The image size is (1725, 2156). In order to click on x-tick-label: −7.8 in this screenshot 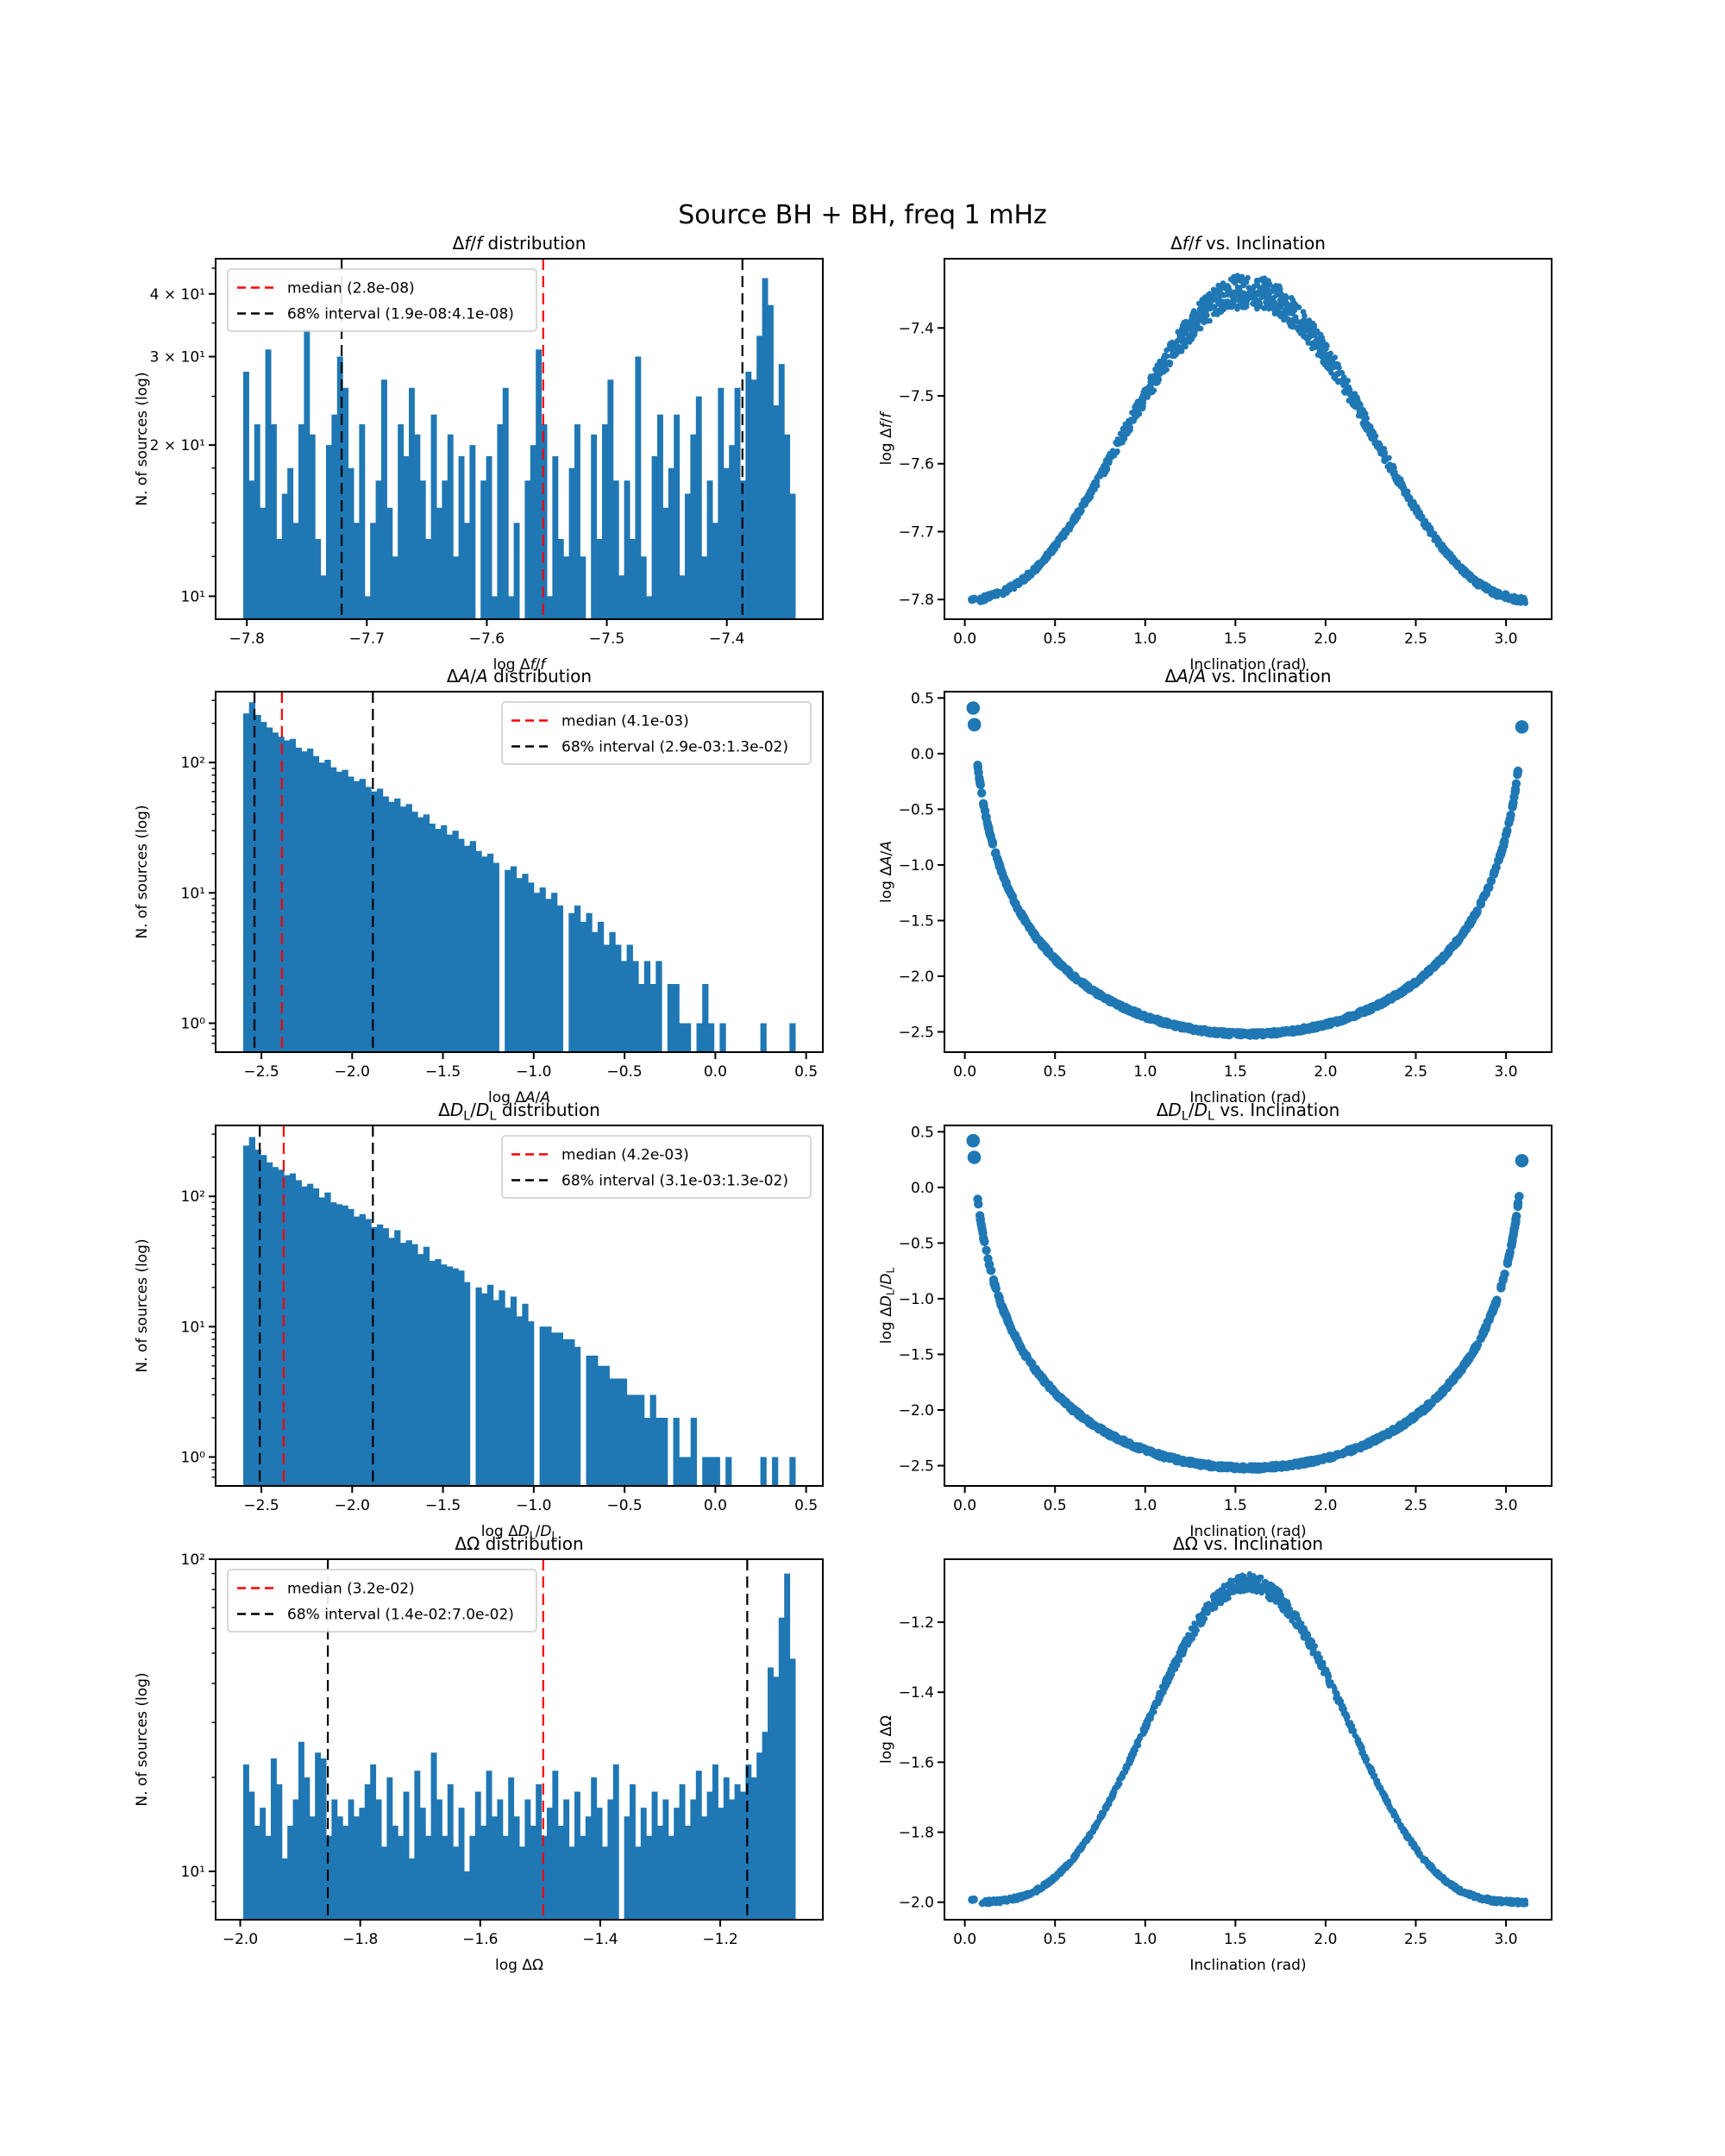, I will do `click(247, 639)`.